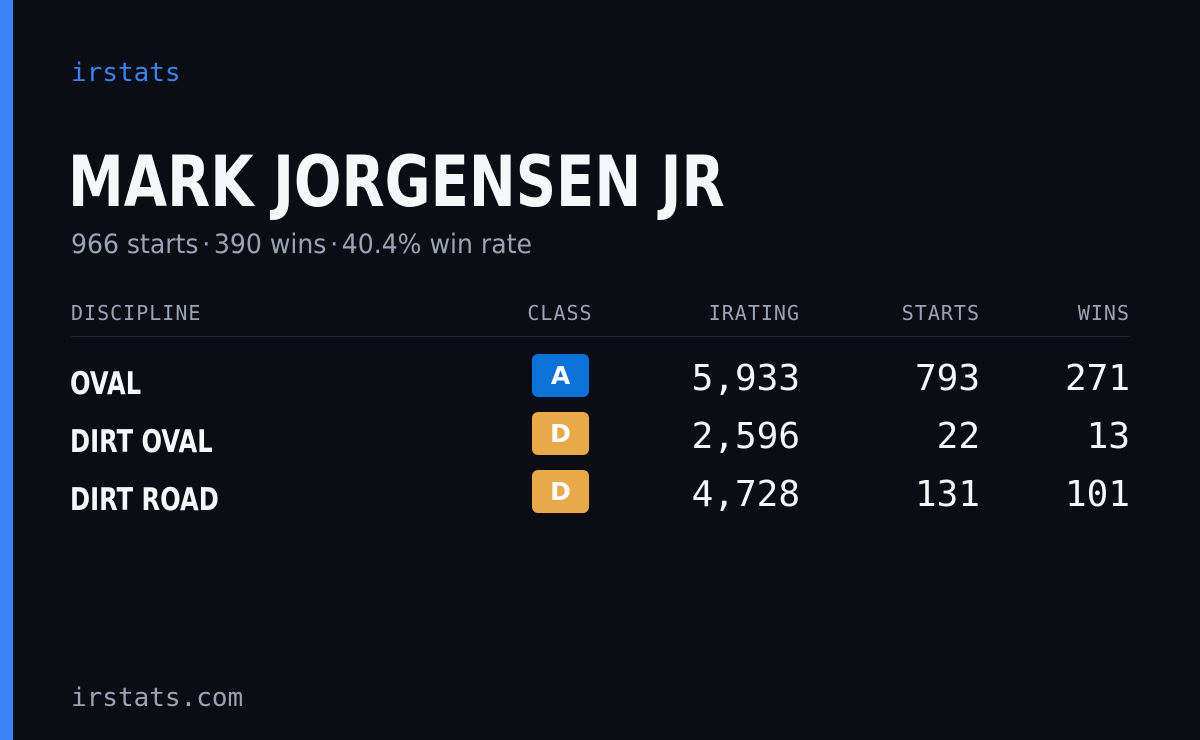 The width and height of the screenshot is (1200, 740). What do you see at coordinates (600, 382) in the screenshot?
I see `table-row: OVAL A 5,933 793 271` at bounding box center [600, 382].